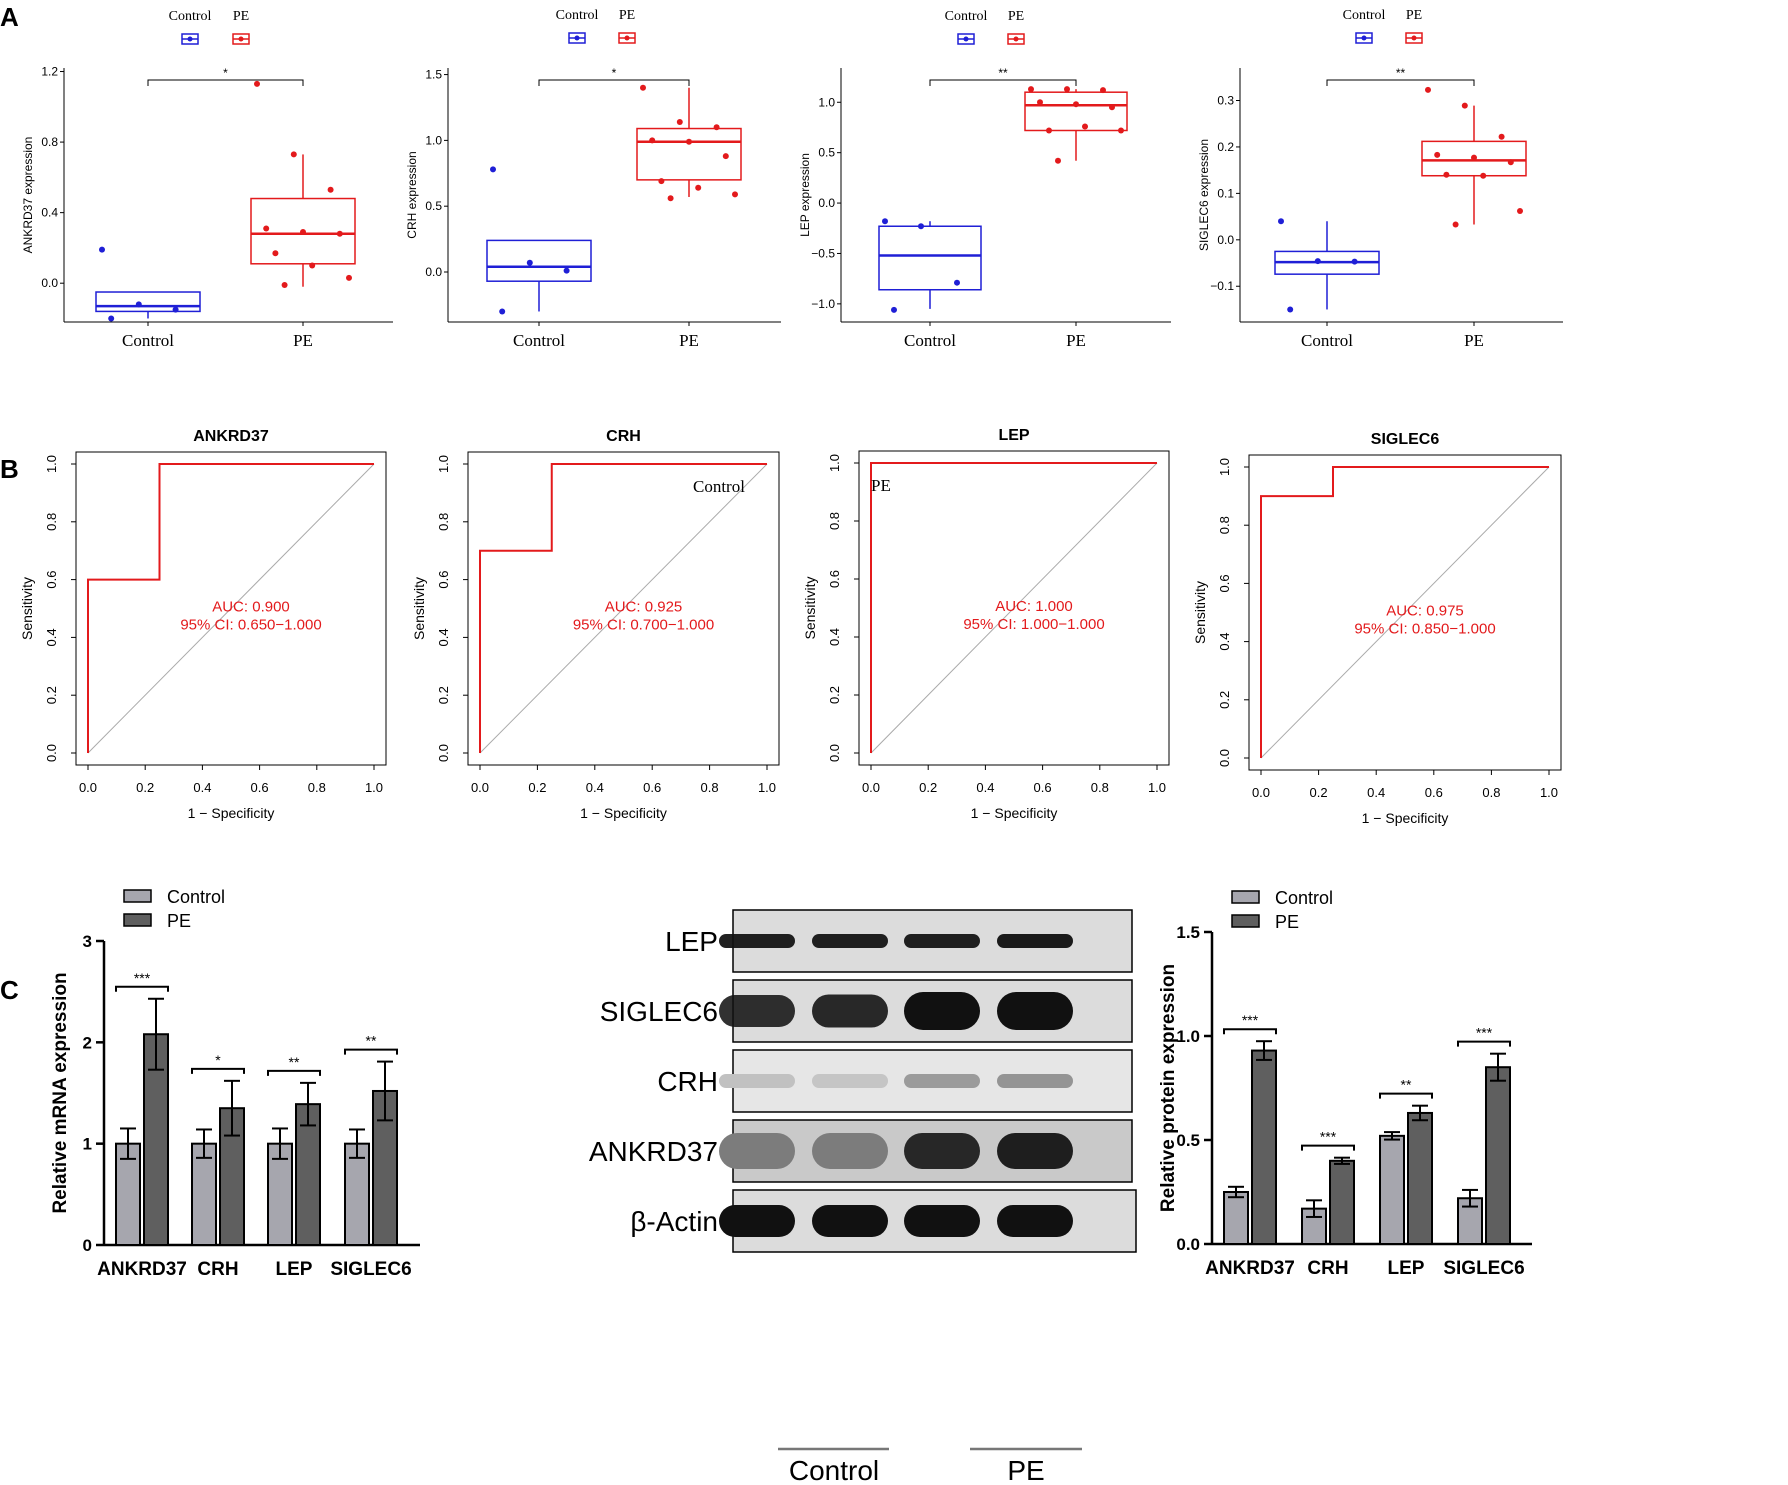 Image resolution: width=1788 pixels, height=1485 pixels. What do you see at coordinates (231, 436) in the screenshot?
I see `roc-title: ANKRD37` at bounding box center [231, 436].